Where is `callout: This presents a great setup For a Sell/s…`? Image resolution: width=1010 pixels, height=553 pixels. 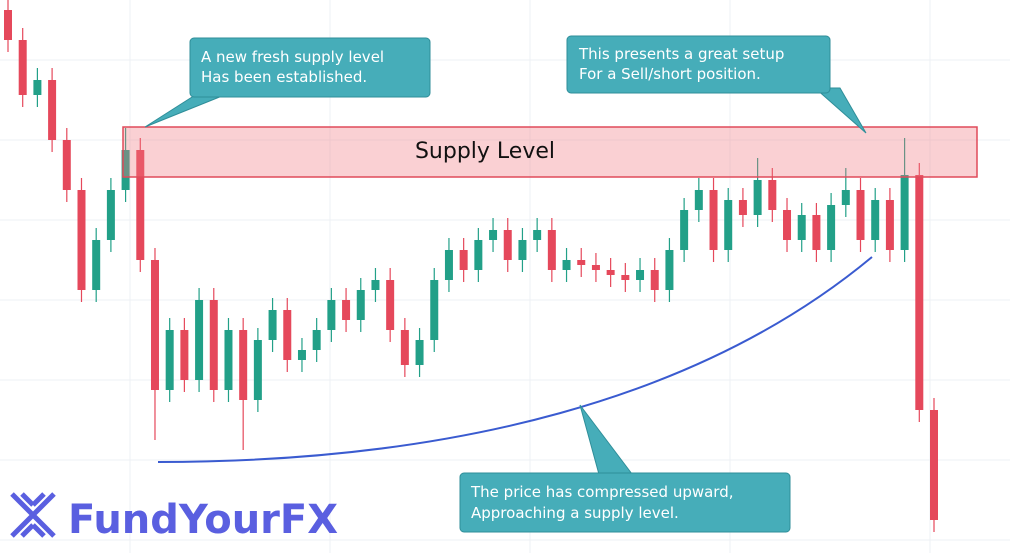 callout: This presents a great setup For a Sell/s… is located at coordinates (716, 84).